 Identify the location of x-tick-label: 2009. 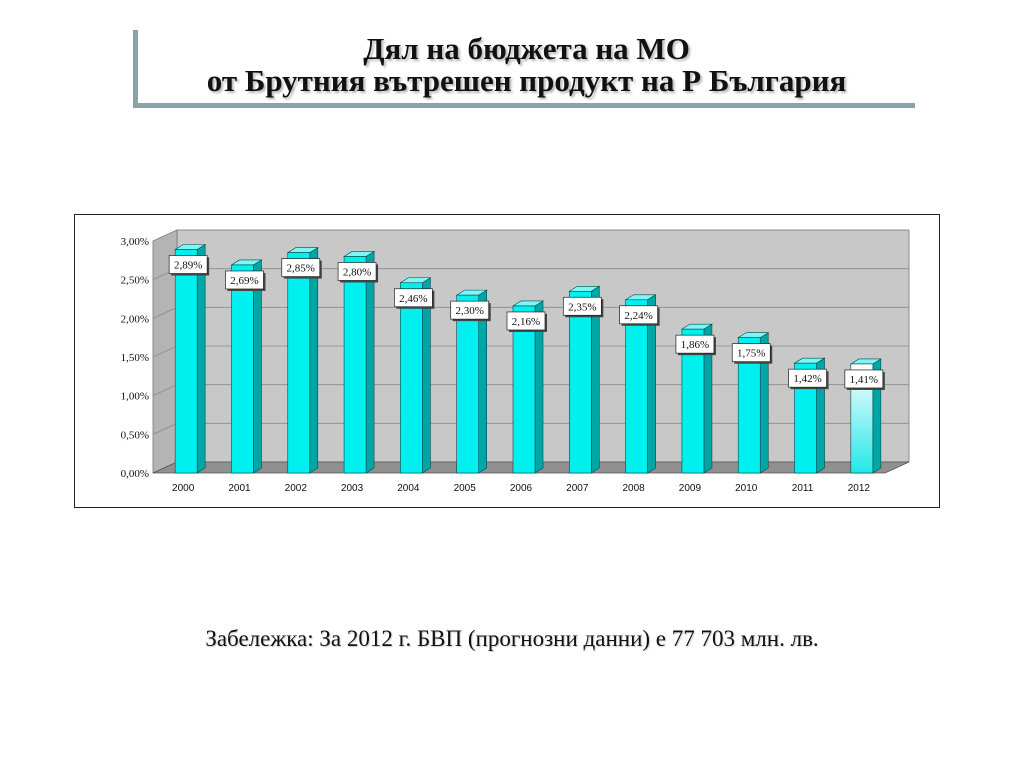
(690, 488).